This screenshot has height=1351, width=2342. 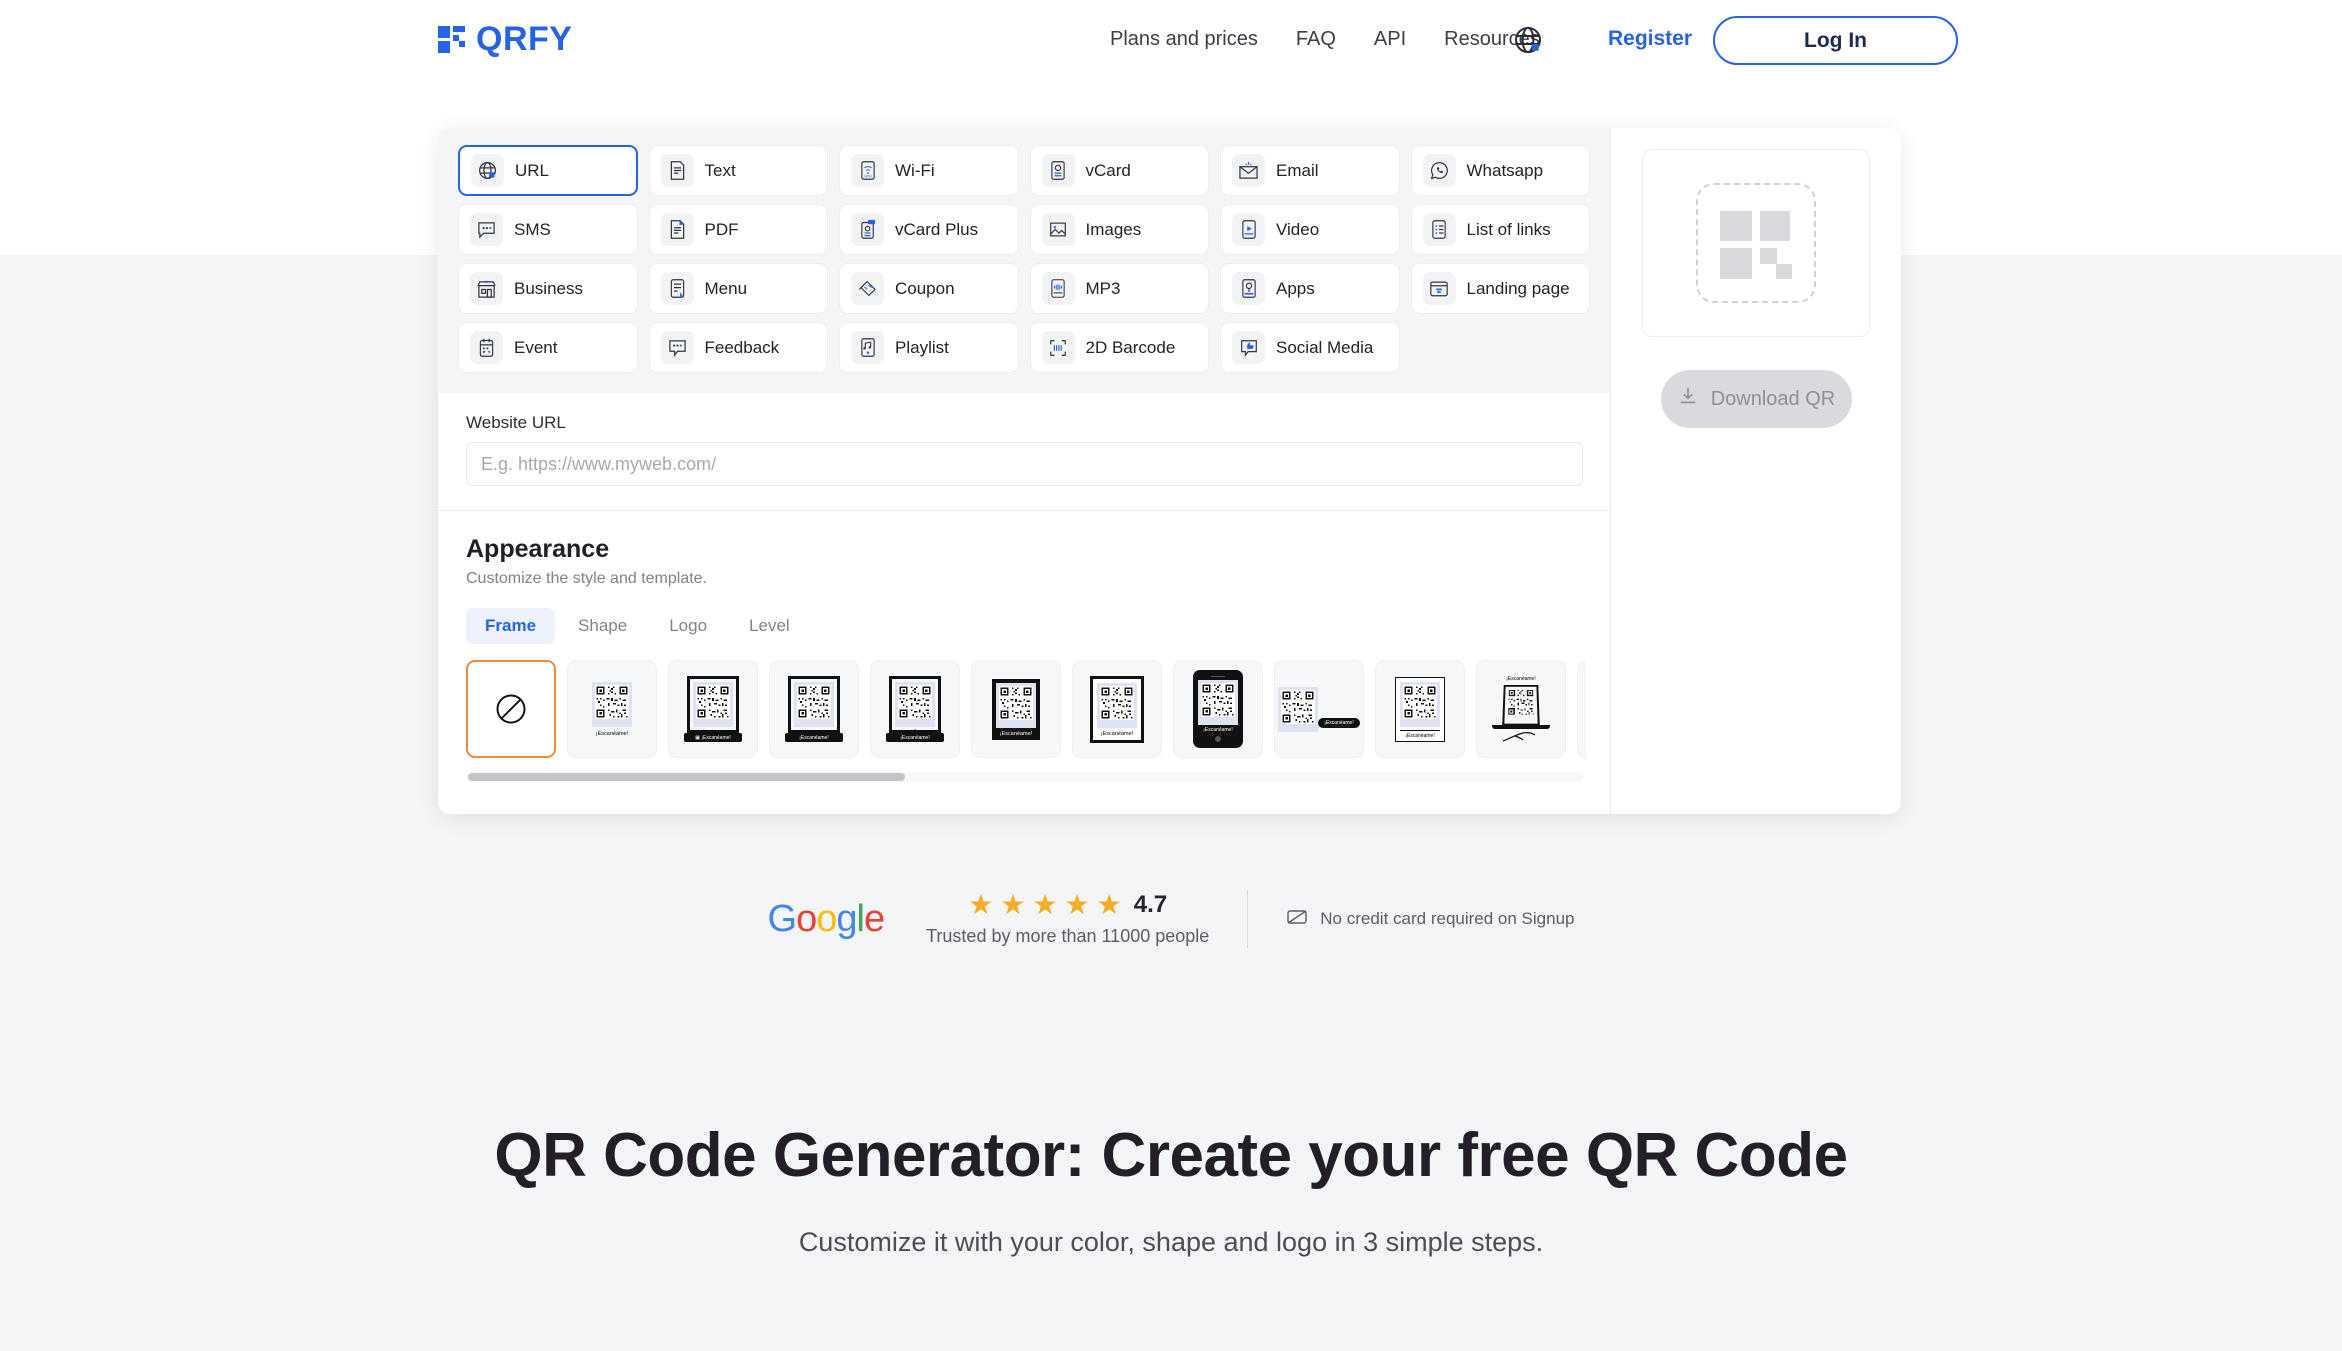 I want to click on tab-frame: Frame, so click(x=511, y=626).